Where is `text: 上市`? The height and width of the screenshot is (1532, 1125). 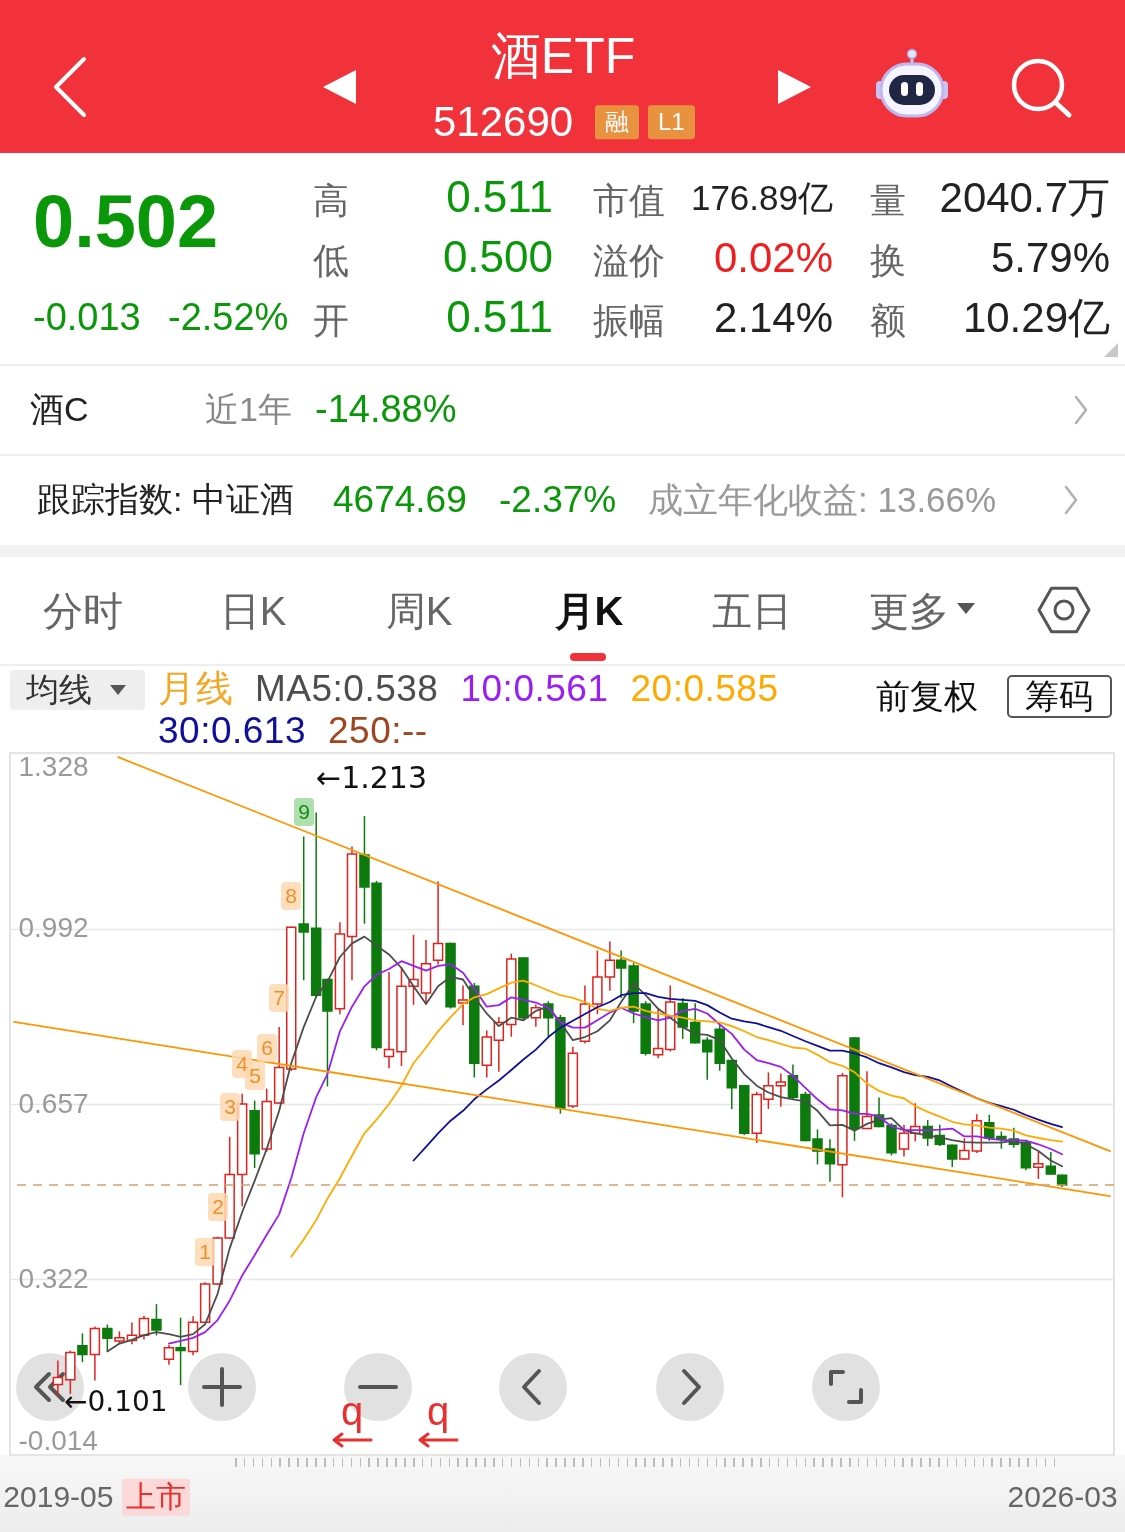
text: 上市 is located at coordinates (156, 1497).